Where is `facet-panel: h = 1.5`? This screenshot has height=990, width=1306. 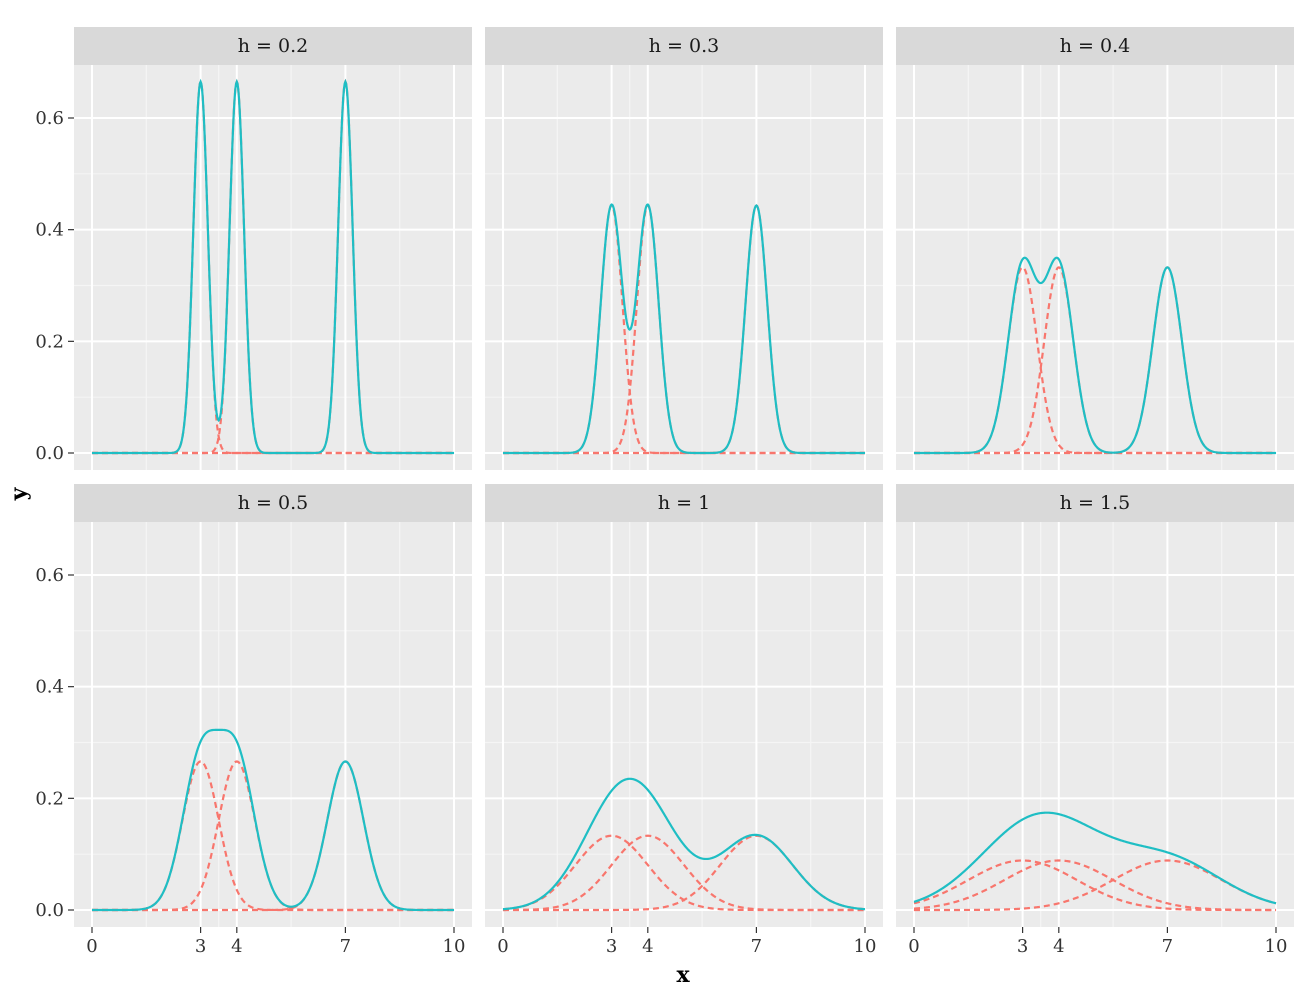 facet-panel: h = 1.5 is located at coordinates (1095, 705).